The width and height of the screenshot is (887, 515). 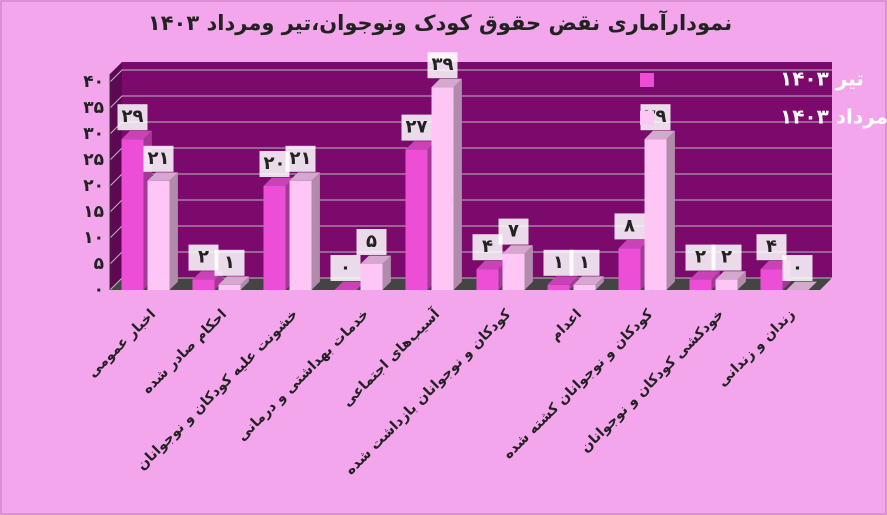 I want to click on value-label: ۷, so click(x=513, y=231).